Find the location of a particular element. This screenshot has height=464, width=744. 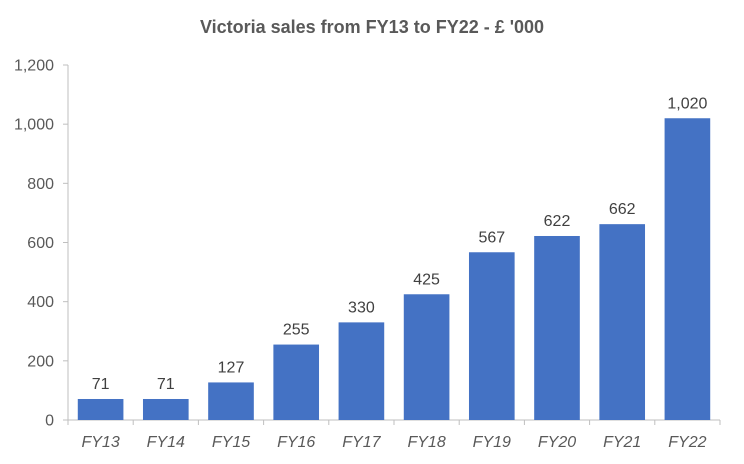

x-tick-label-fy17: FY17 is located at coordinates (361, 442).